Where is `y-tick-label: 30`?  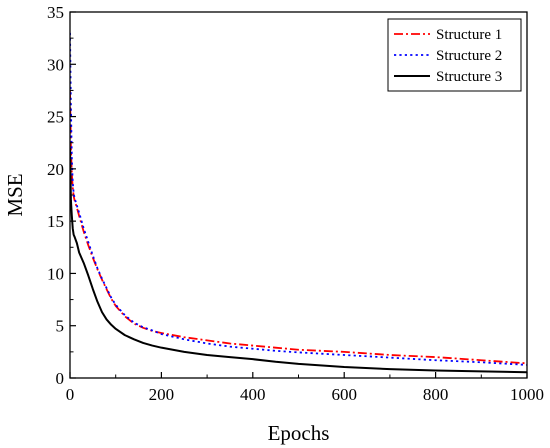 y-tick-label: 30 is located at coordinates (55, 64).